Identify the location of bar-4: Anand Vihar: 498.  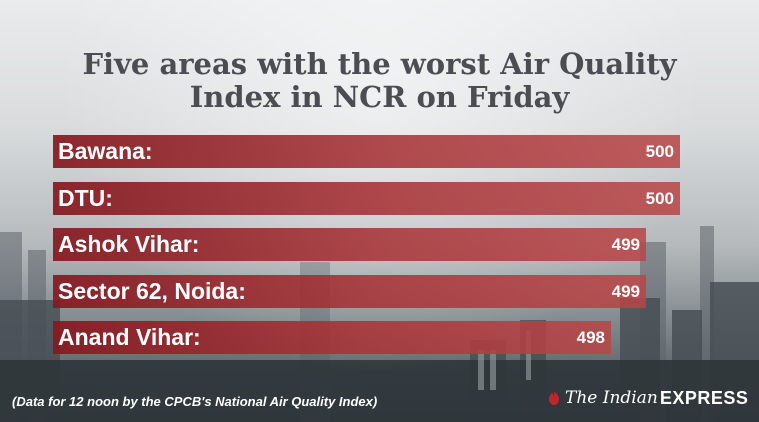
(332, 337).